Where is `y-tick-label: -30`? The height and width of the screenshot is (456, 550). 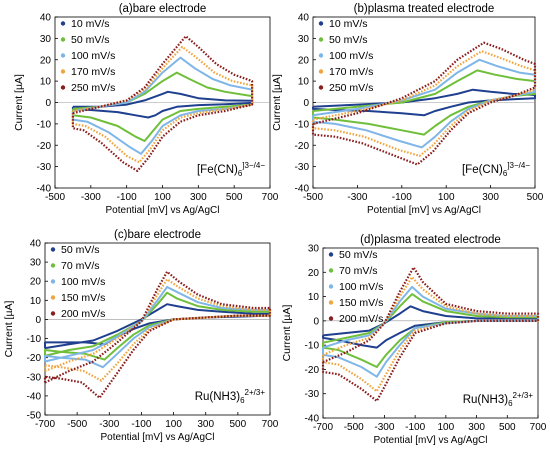
y-tick-label: -30 is located at coordinates (44, 167).